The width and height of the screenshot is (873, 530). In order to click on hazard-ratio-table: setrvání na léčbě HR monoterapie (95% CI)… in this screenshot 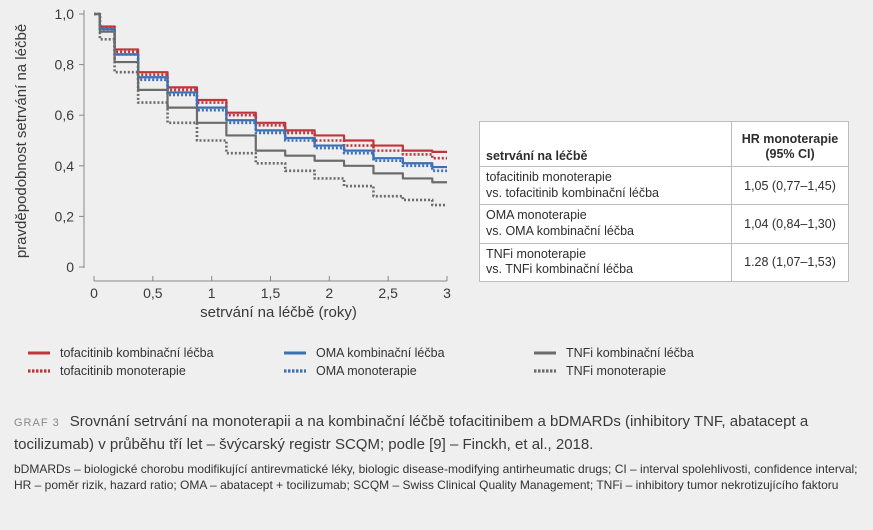, I will do `click(664, 201)`.